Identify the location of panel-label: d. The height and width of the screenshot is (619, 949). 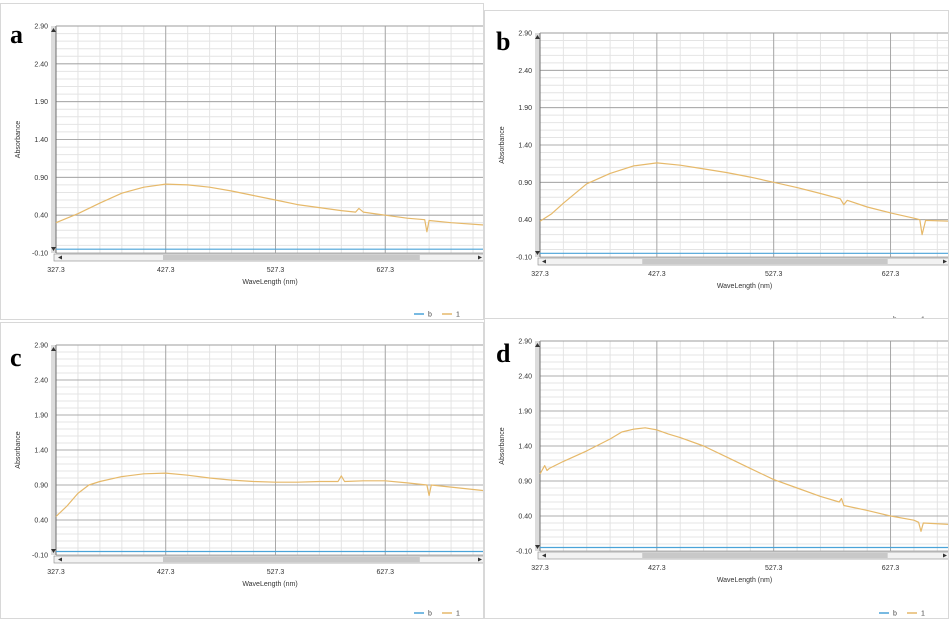
(503, 353).